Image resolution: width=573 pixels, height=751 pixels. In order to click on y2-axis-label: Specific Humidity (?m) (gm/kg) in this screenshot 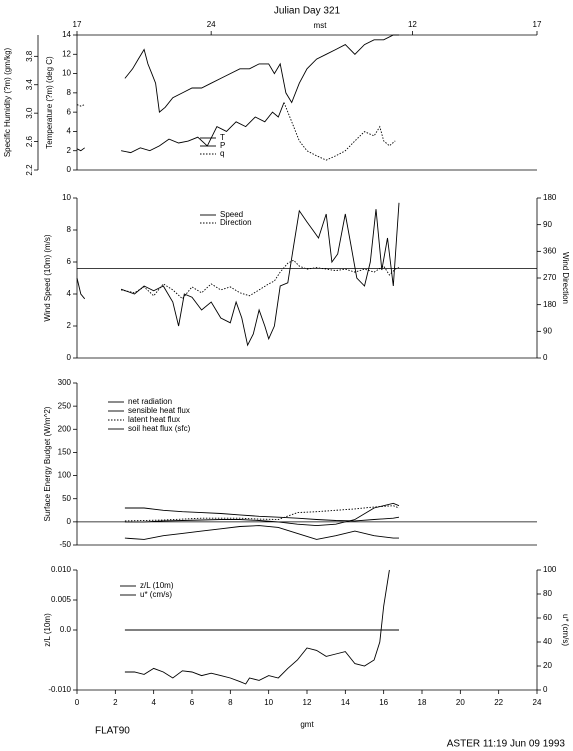, I will do `click(7, 102)`.